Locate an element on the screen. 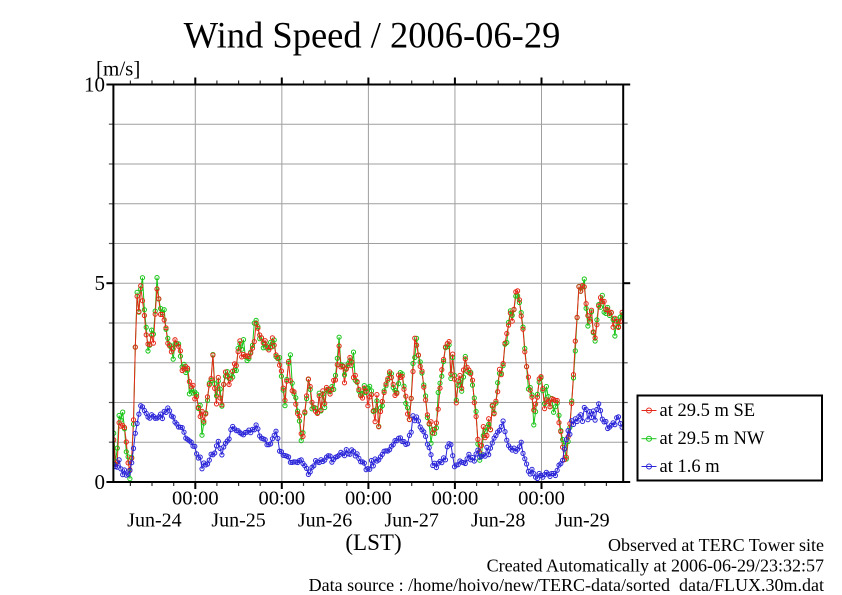 The height and width of the screenshot is (595, 842). svg-text: (LST) is located at coordinates (373, 542).